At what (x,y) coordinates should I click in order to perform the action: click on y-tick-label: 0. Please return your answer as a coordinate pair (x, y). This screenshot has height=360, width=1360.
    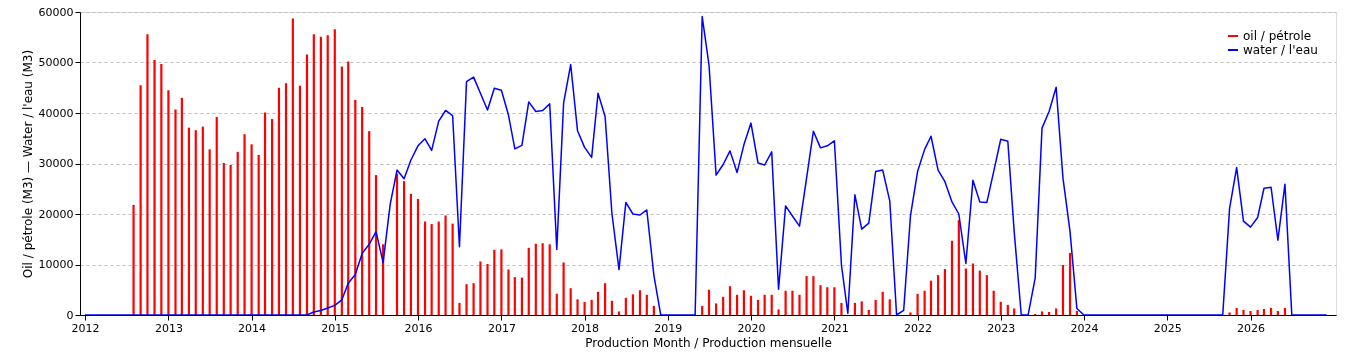
    Looking at the image, I should click on (70, 315).